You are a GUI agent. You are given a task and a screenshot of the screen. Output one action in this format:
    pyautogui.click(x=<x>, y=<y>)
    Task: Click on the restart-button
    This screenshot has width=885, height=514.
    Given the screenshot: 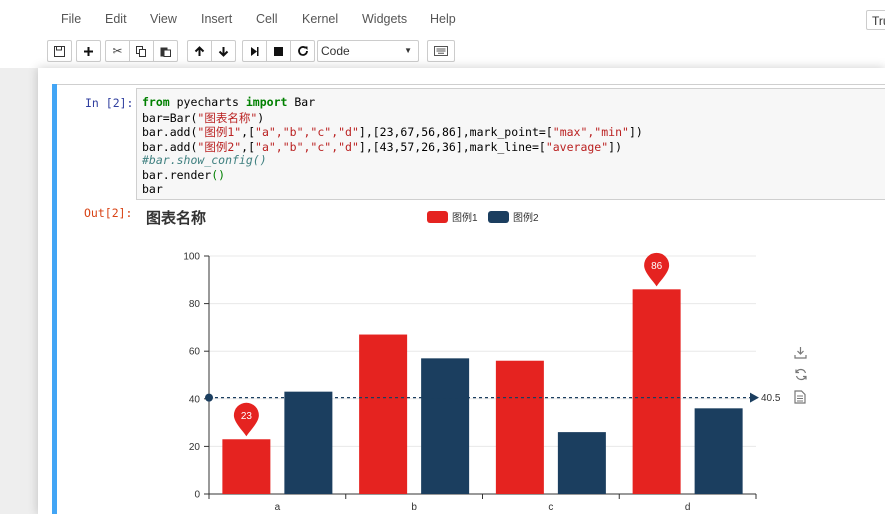 What is the action you would take?
    pyautogui.click(x=302, y=51)
    